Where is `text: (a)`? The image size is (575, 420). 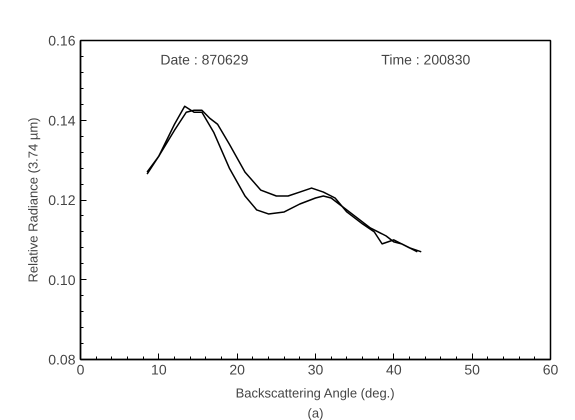 text: (a) is located at coordinates (316, 413).